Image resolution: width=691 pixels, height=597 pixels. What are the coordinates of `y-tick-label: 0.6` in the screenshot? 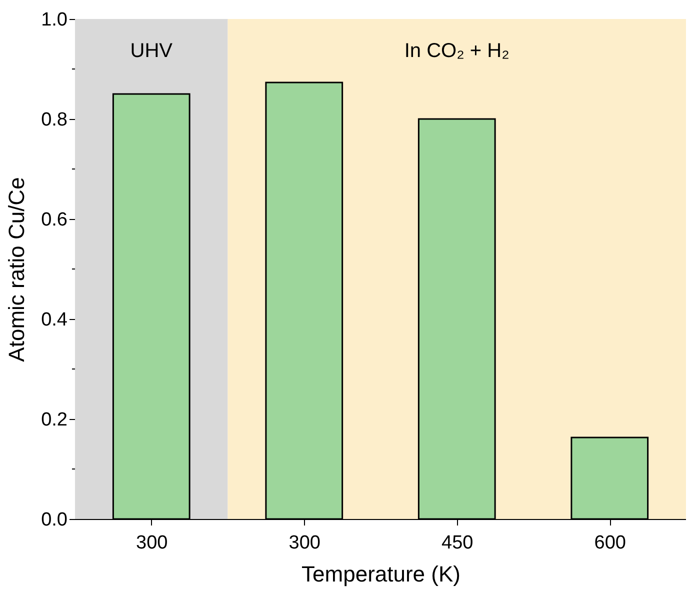 It's located at (54, 220).